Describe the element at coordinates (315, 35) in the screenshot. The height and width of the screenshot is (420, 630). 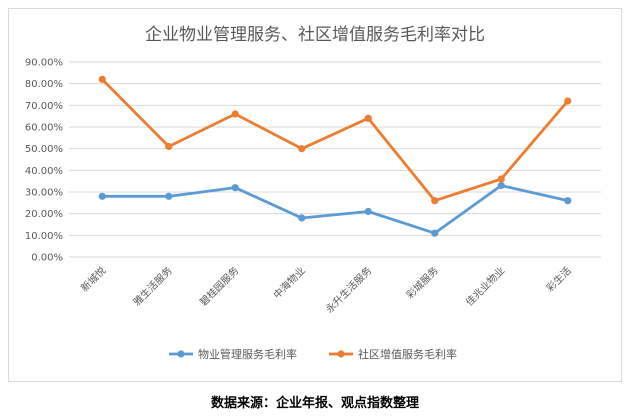
I see `chart-title: 企业物业管理服务、社区增值服务毛利率对比` at that location.